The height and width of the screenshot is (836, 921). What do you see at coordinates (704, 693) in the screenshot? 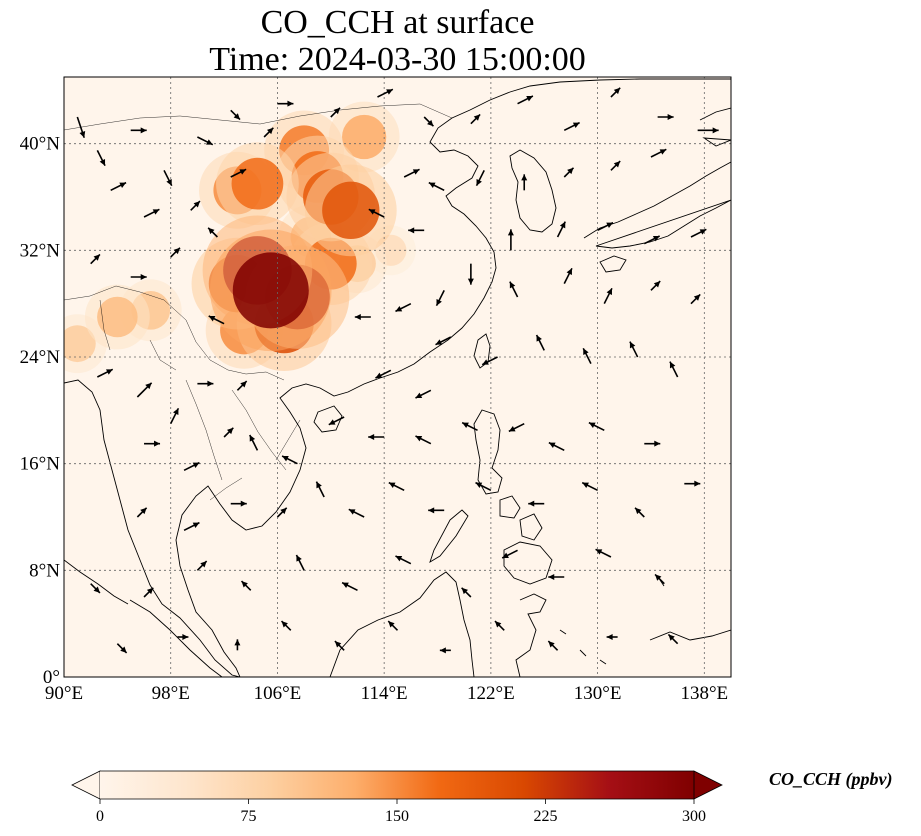
I see `lon-tick-label: 138°E` at bounding box center [704, 693].